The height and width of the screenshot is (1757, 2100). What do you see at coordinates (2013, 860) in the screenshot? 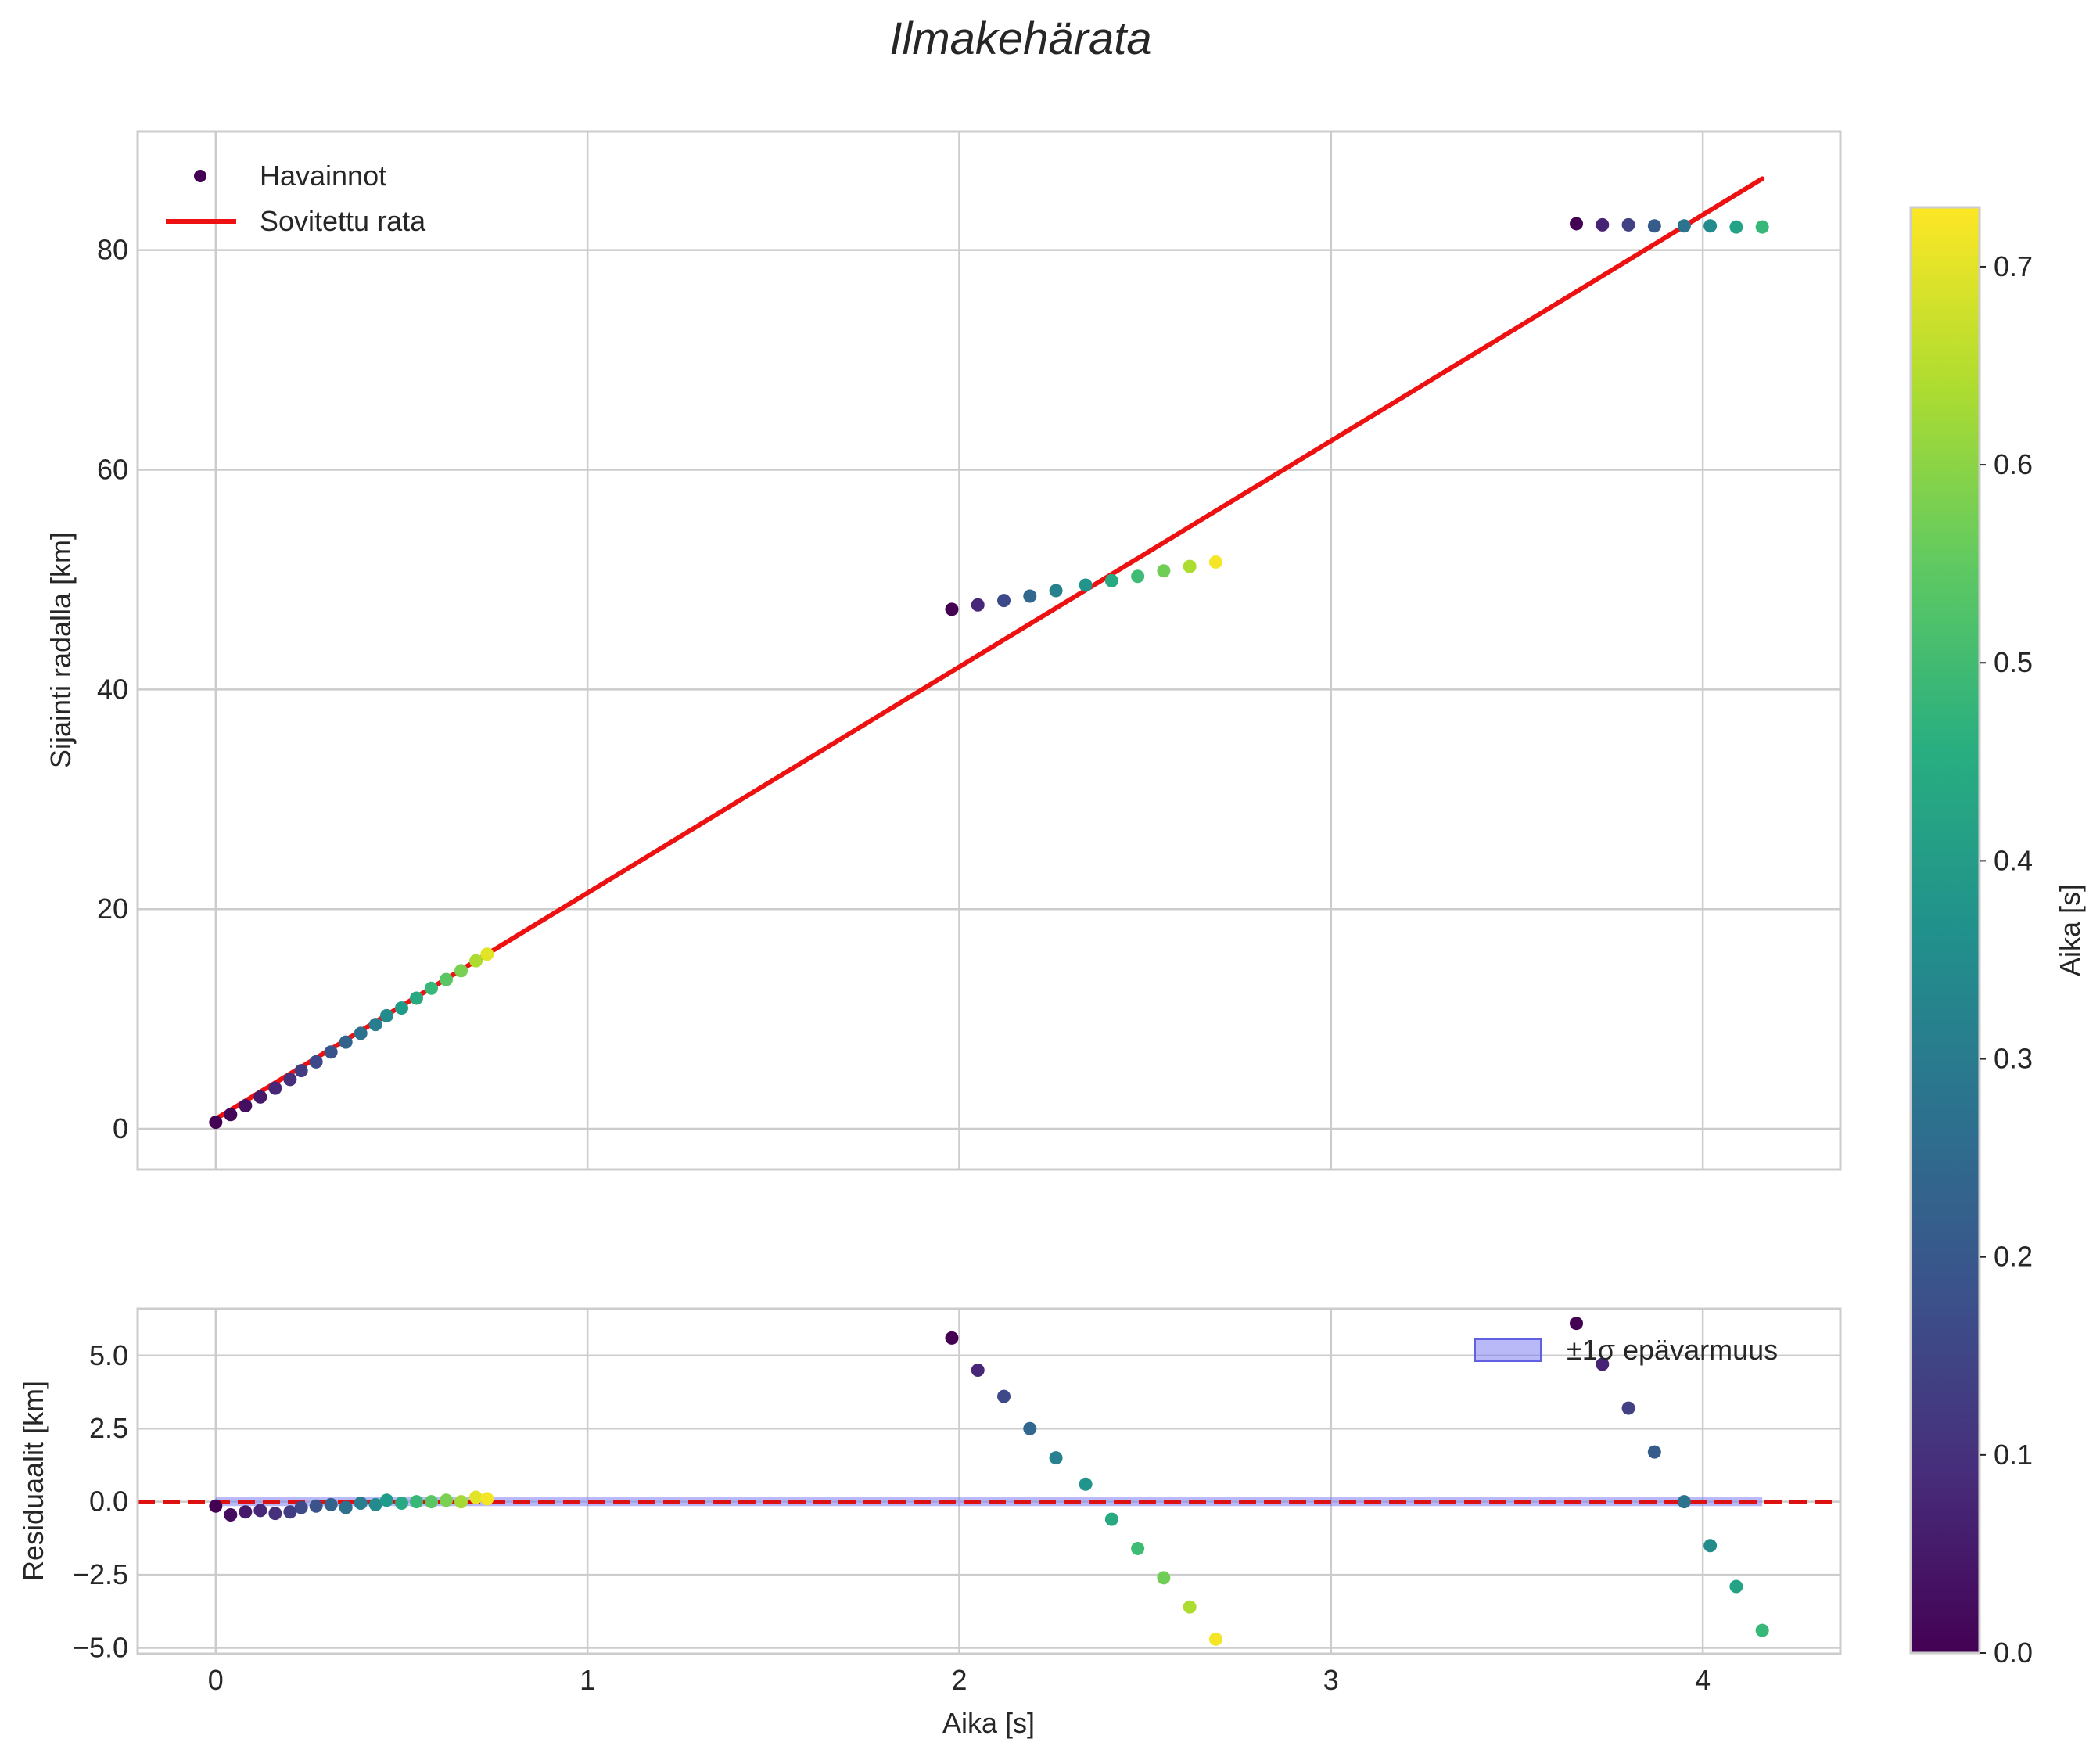
I see `colorbar-tick-label: 0.4` at bounding box center [2013, 860].